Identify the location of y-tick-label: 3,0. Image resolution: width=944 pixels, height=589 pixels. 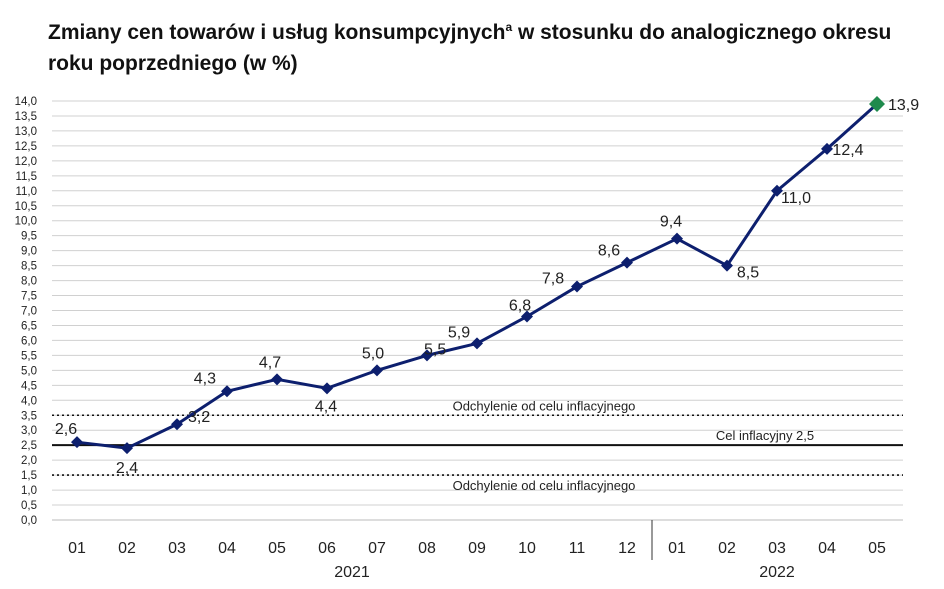
(29, 431).